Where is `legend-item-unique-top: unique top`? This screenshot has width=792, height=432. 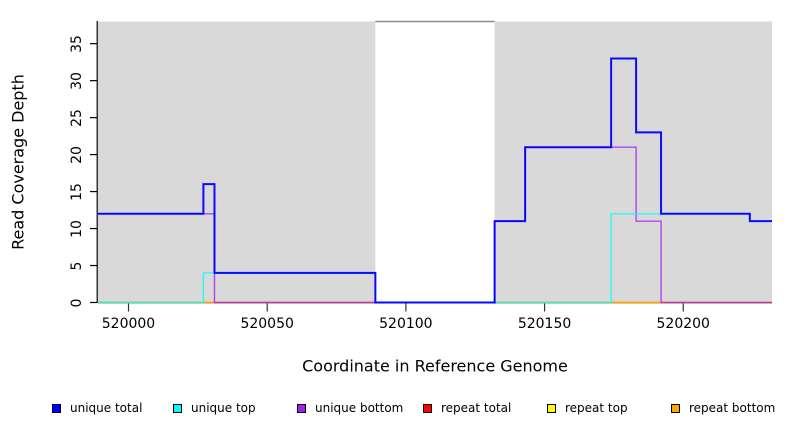 legend-item-unique-top: unique top is located at coordinates (214, 408).